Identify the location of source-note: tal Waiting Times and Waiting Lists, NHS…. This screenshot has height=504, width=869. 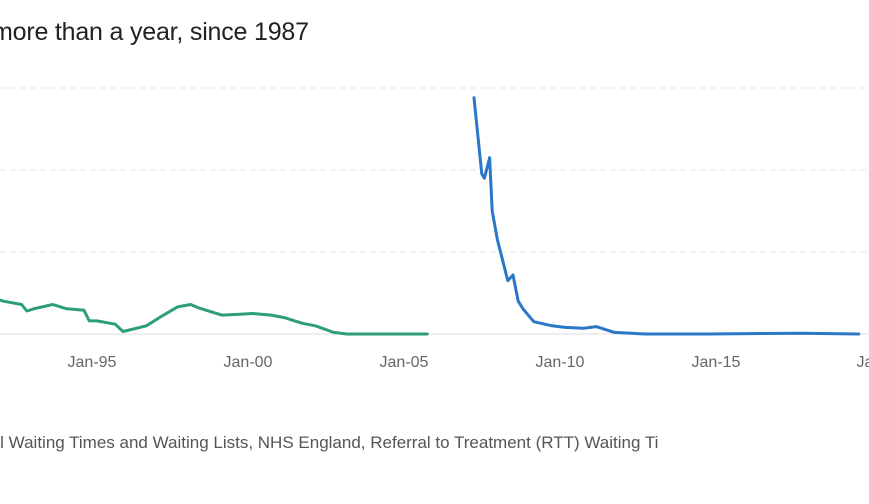
(329, 442).